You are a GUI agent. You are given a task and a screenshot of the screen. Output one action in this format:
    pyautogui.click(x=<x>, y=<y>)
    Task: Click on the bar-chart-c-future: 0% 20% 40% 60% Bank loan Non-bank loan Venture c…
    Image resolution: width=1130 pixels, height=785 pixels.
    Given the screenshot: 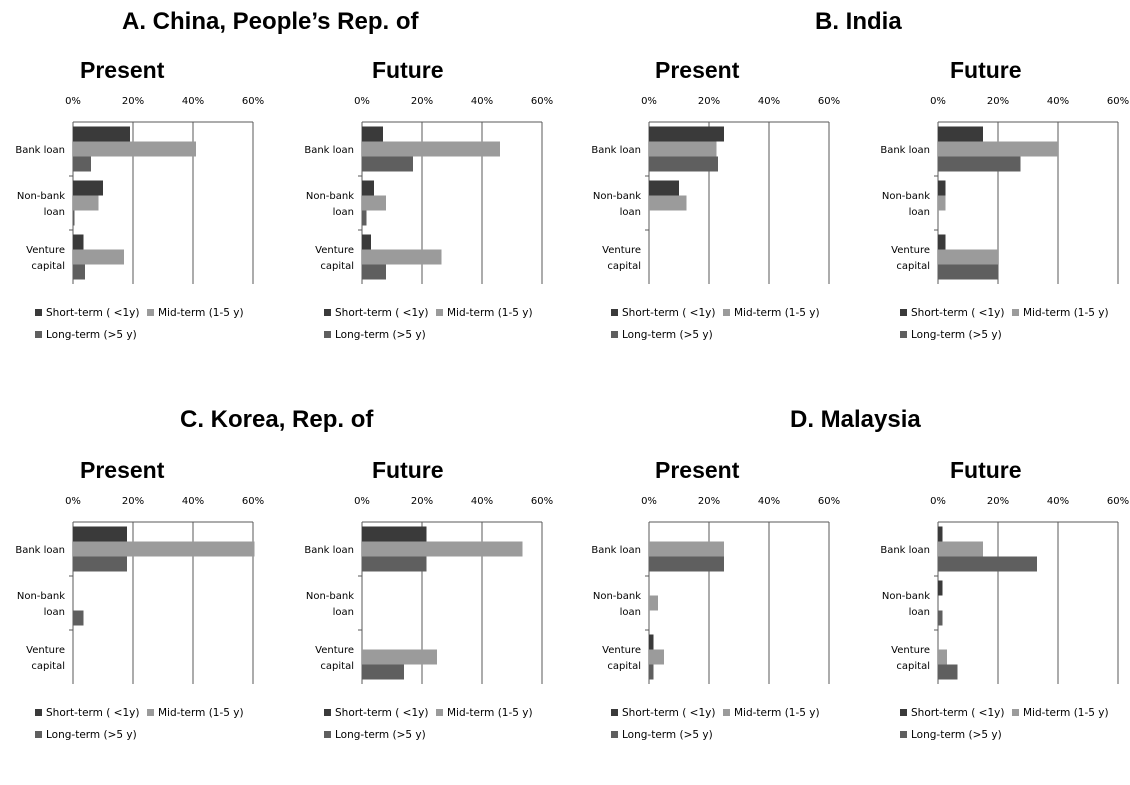 What is the action you would take?
    pyautogui.click(x=428, y=618)
    